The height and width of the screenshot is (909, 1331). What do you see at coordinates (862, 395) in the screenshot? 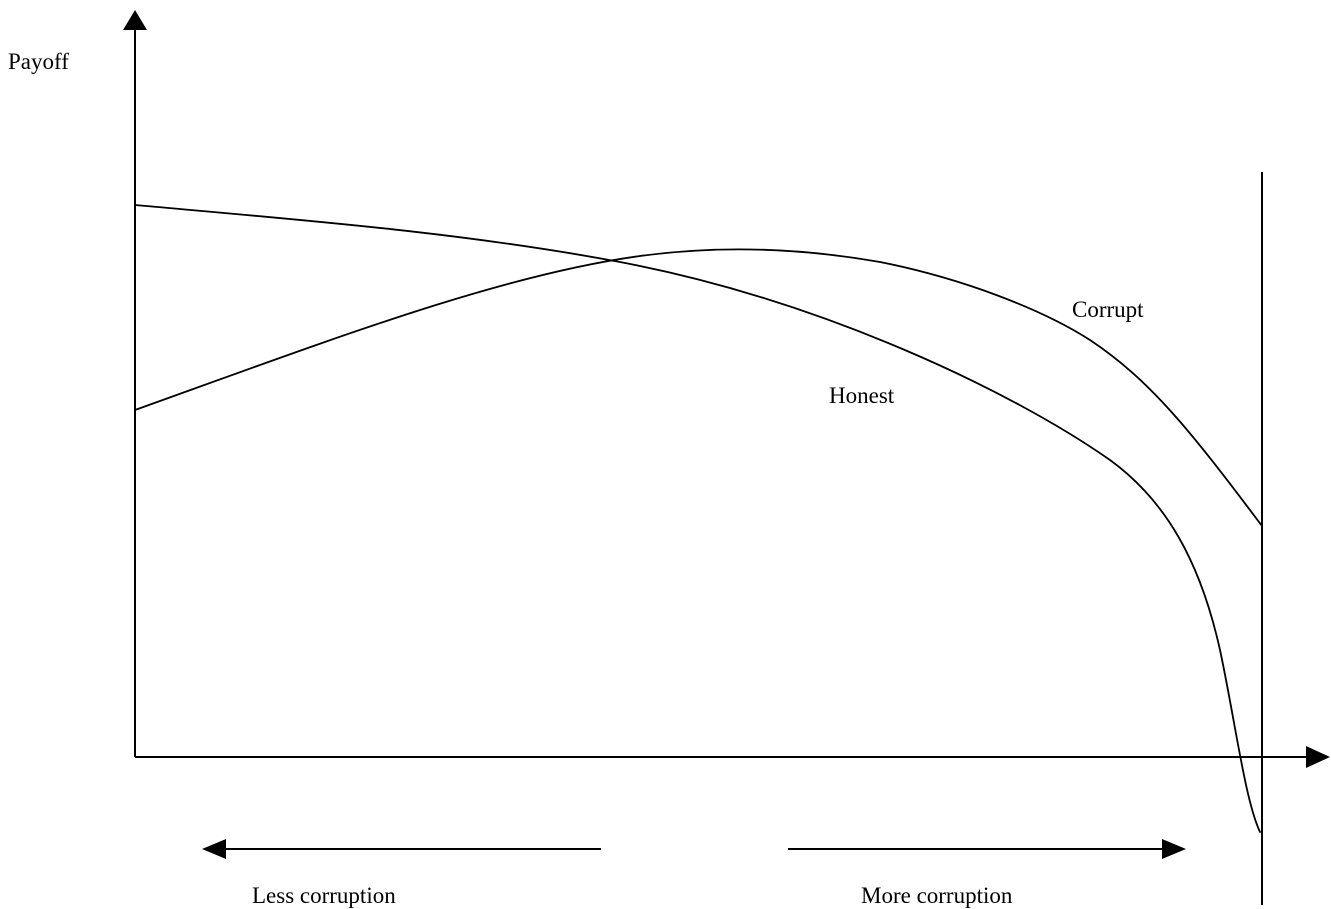
I see `honest-label: Honest` at bounding box center [862, 395].